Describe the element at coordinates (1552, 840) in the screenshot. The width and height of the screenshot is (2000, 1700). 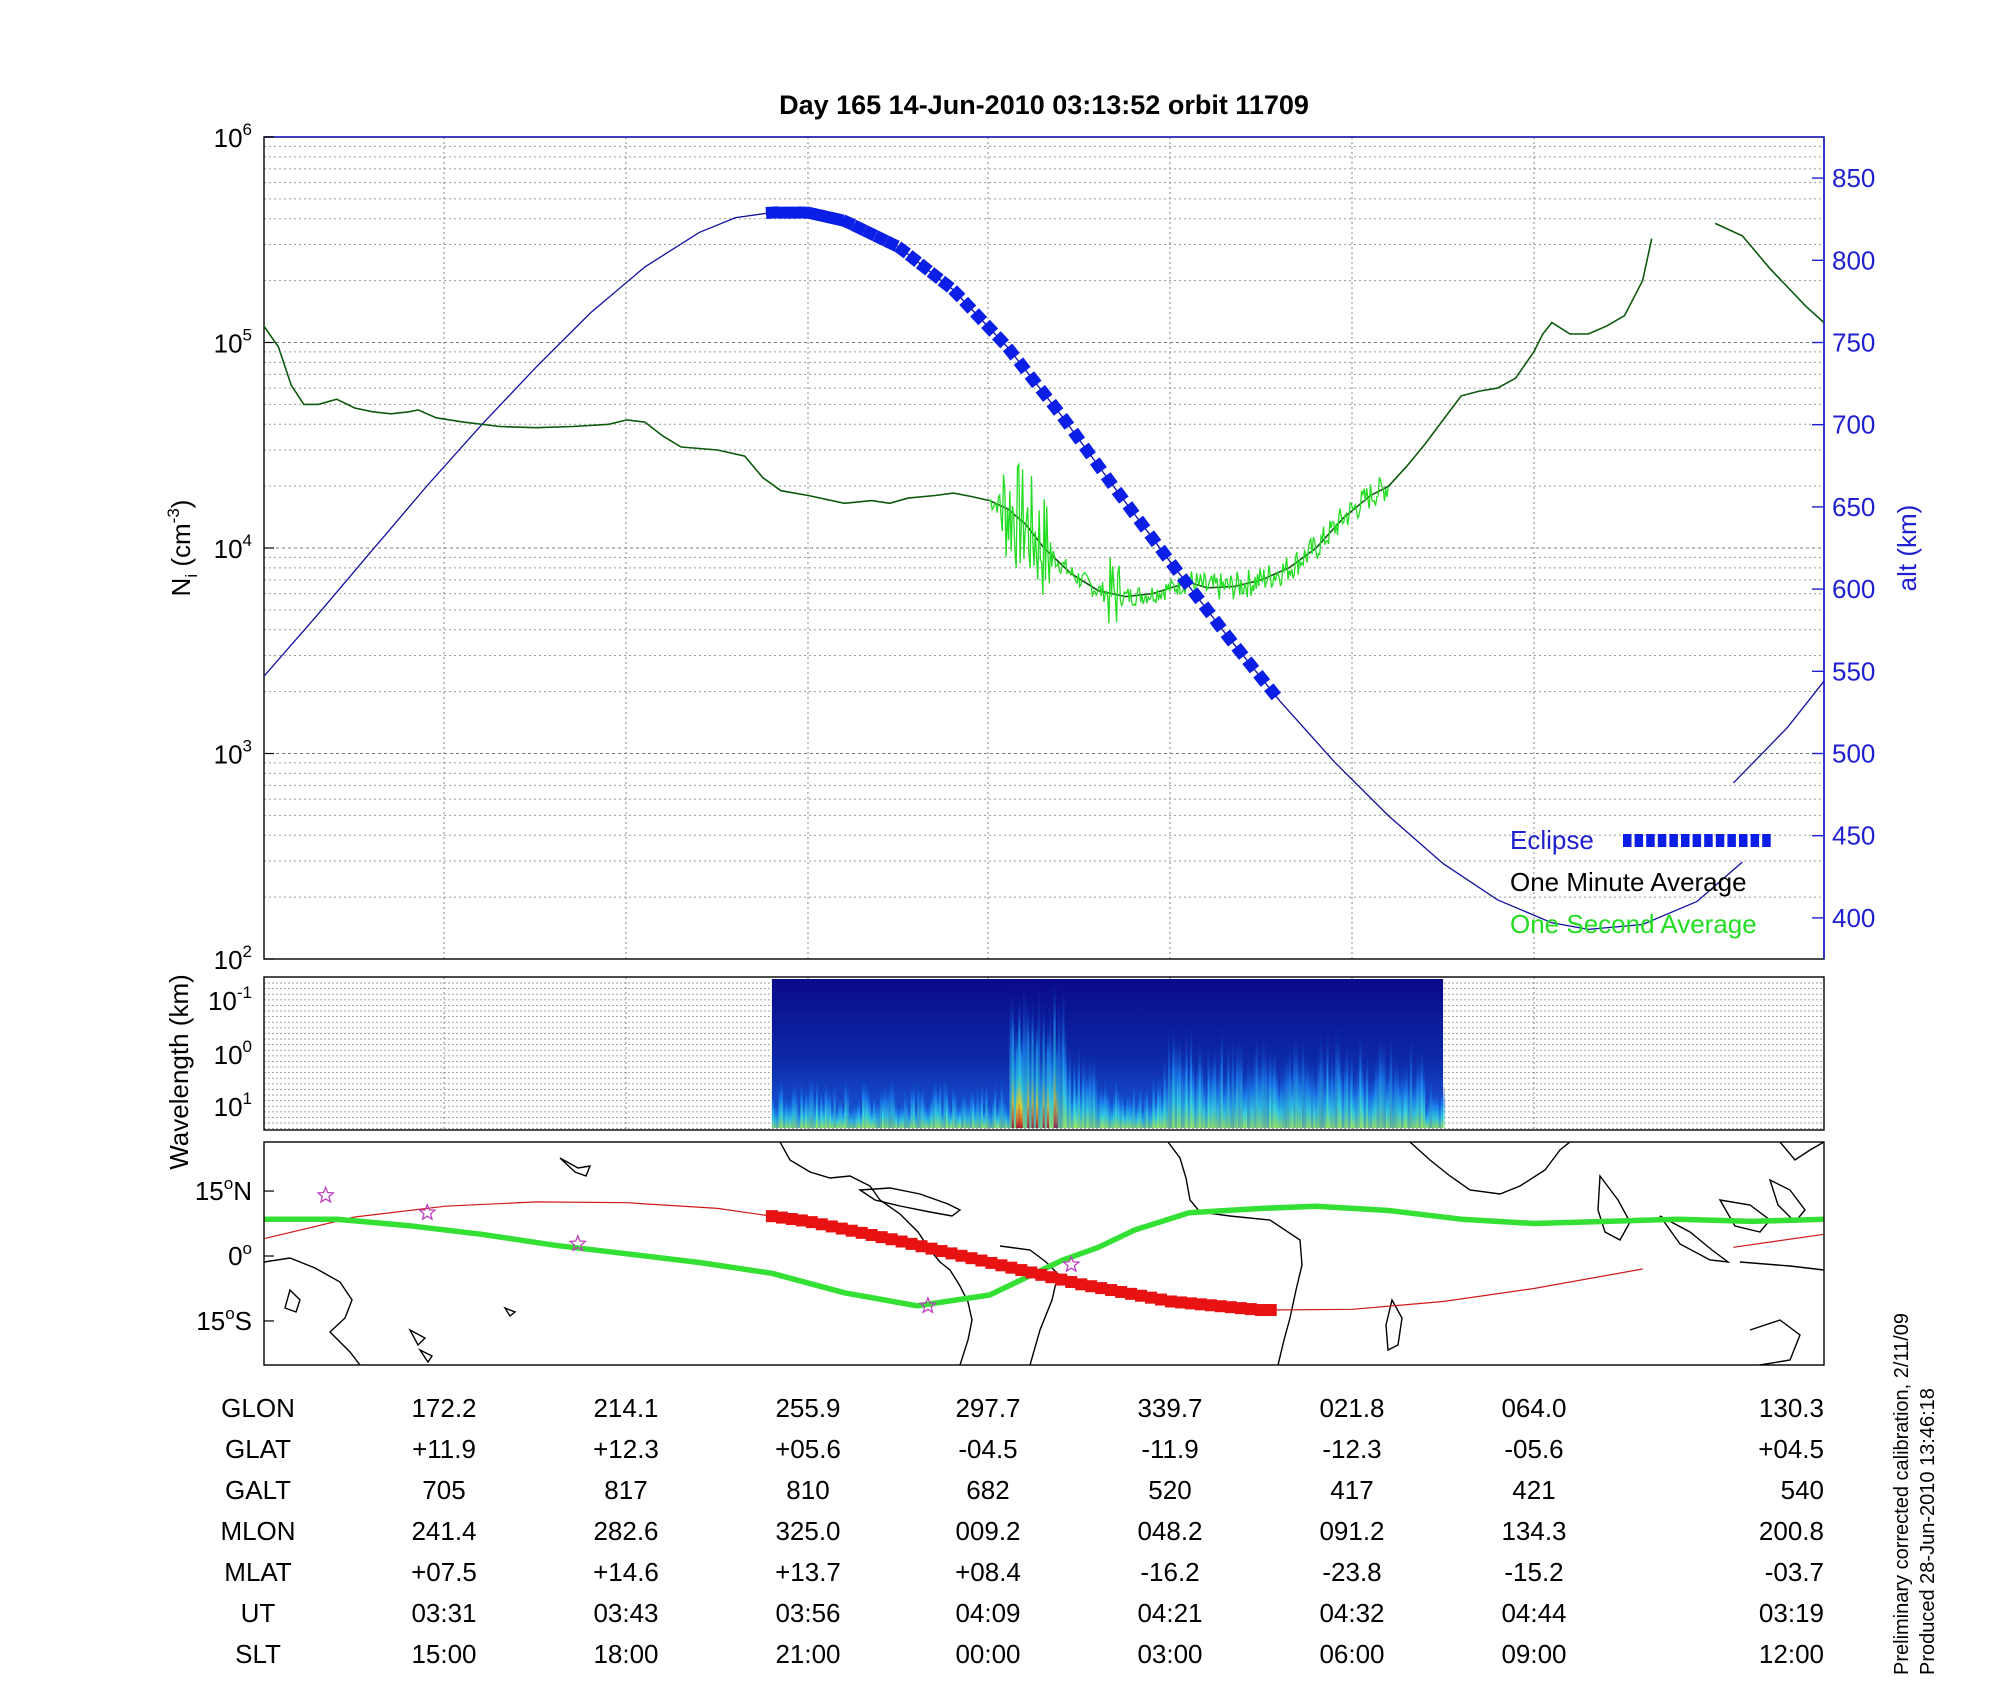
I see `legend-eclipse-label: Eclipse` at that location.